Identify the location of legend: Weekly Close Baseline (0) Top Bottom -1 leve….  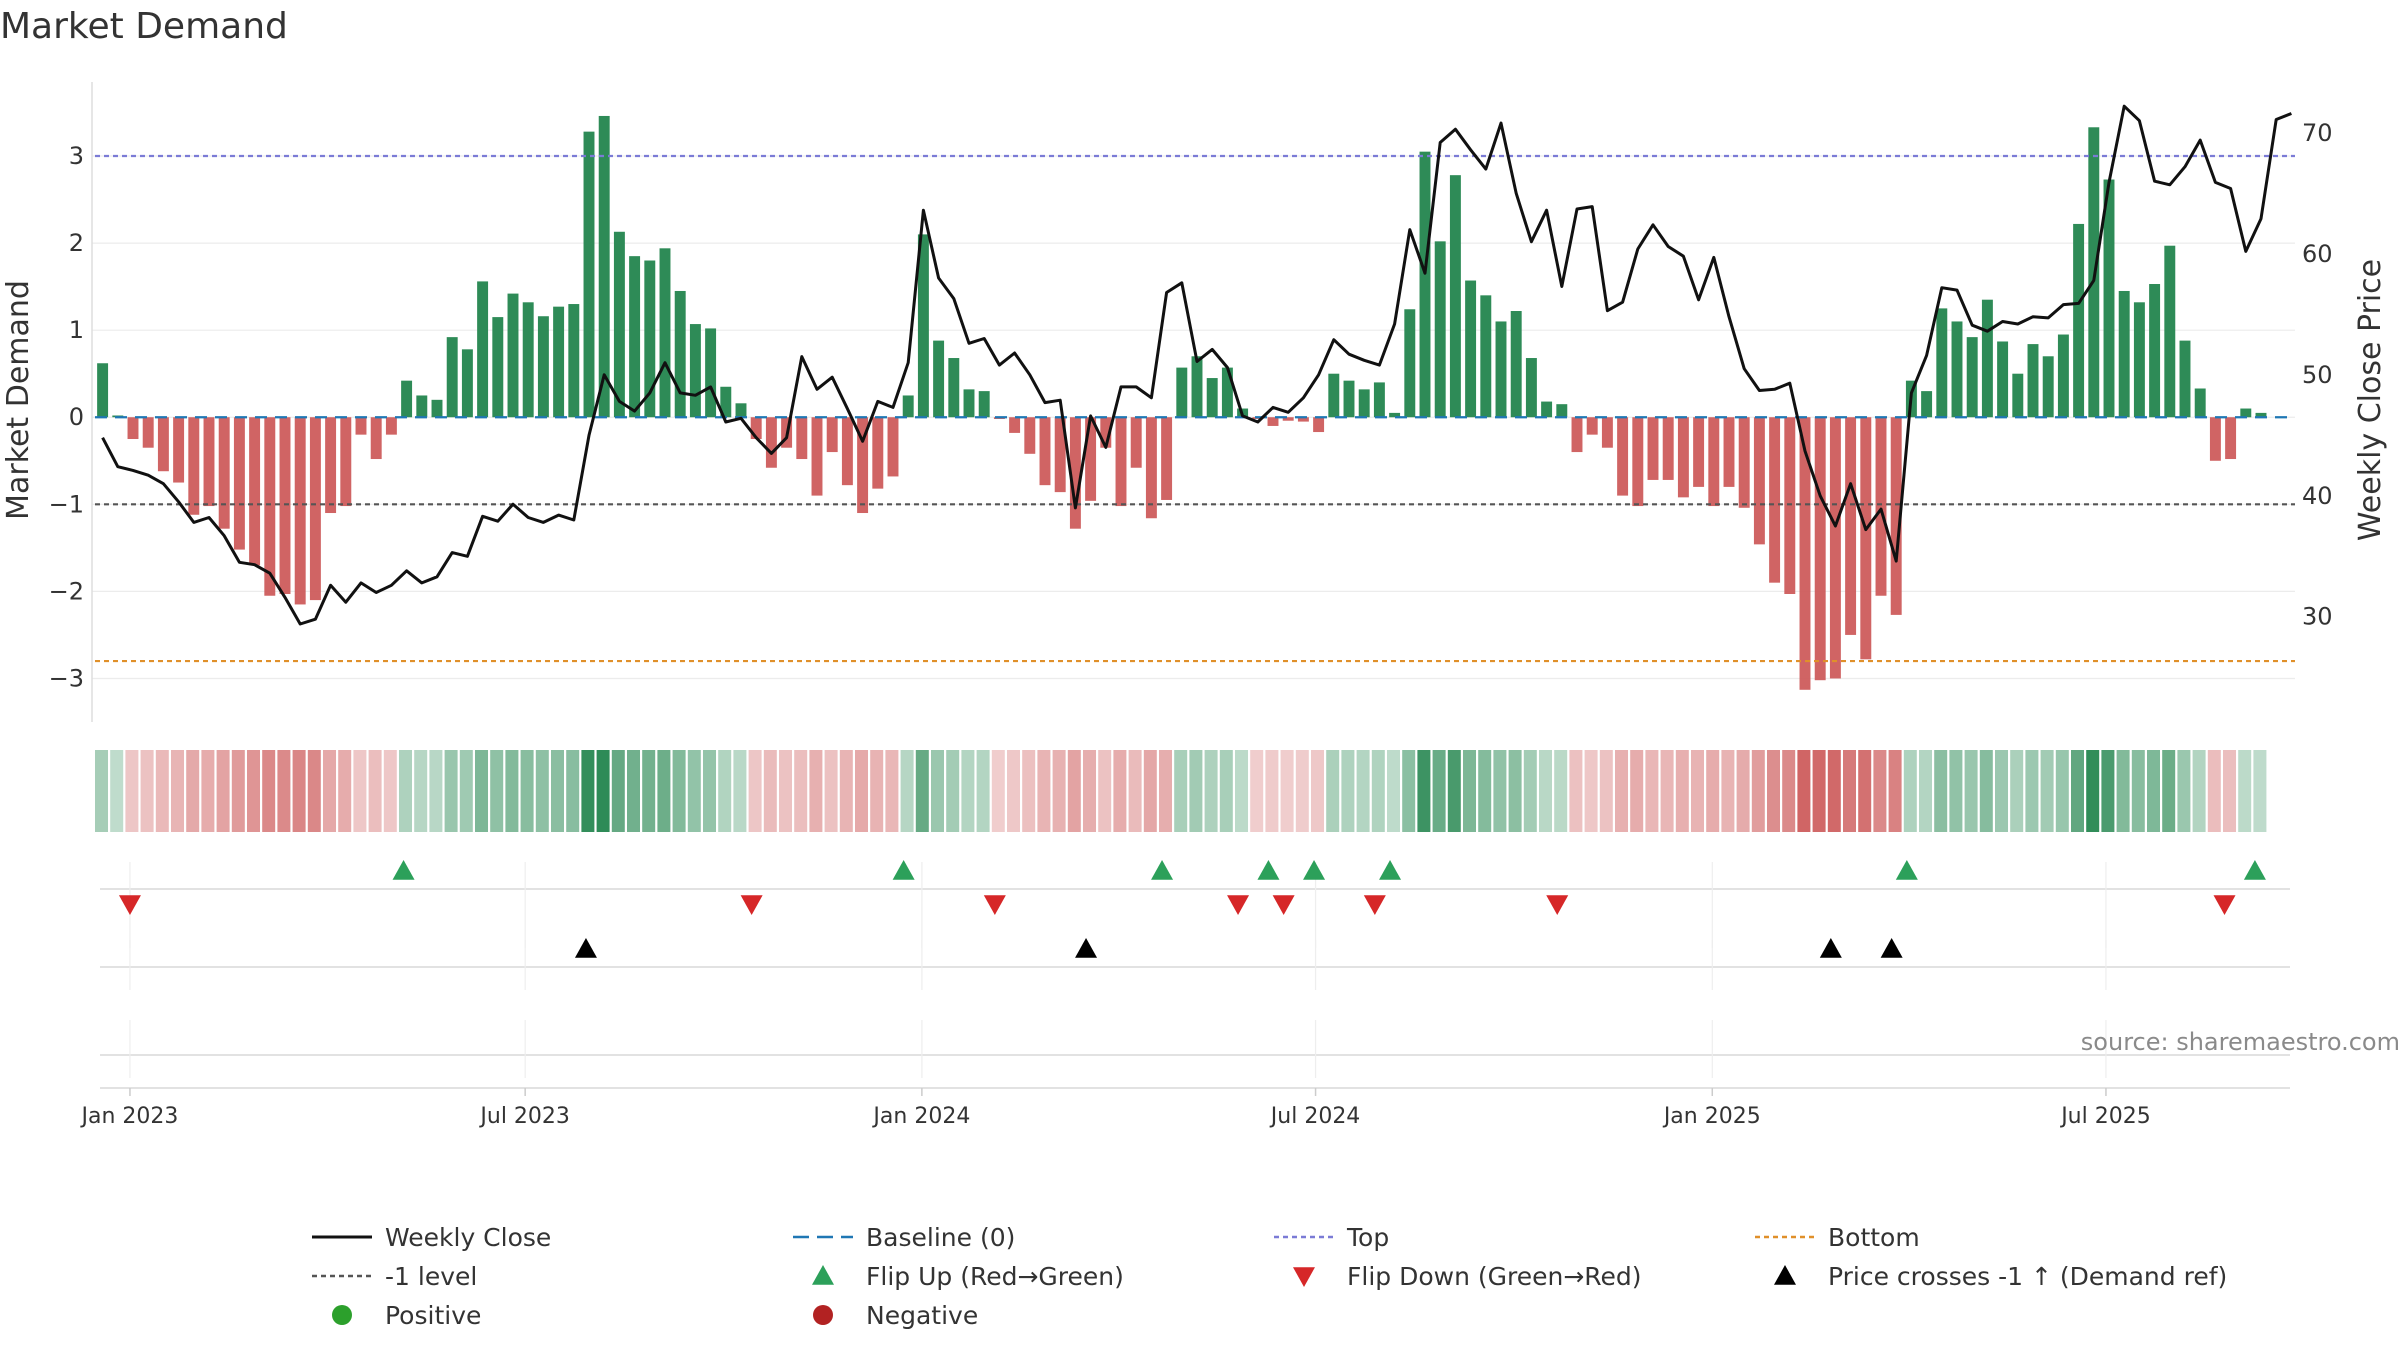
(1269, 1276).